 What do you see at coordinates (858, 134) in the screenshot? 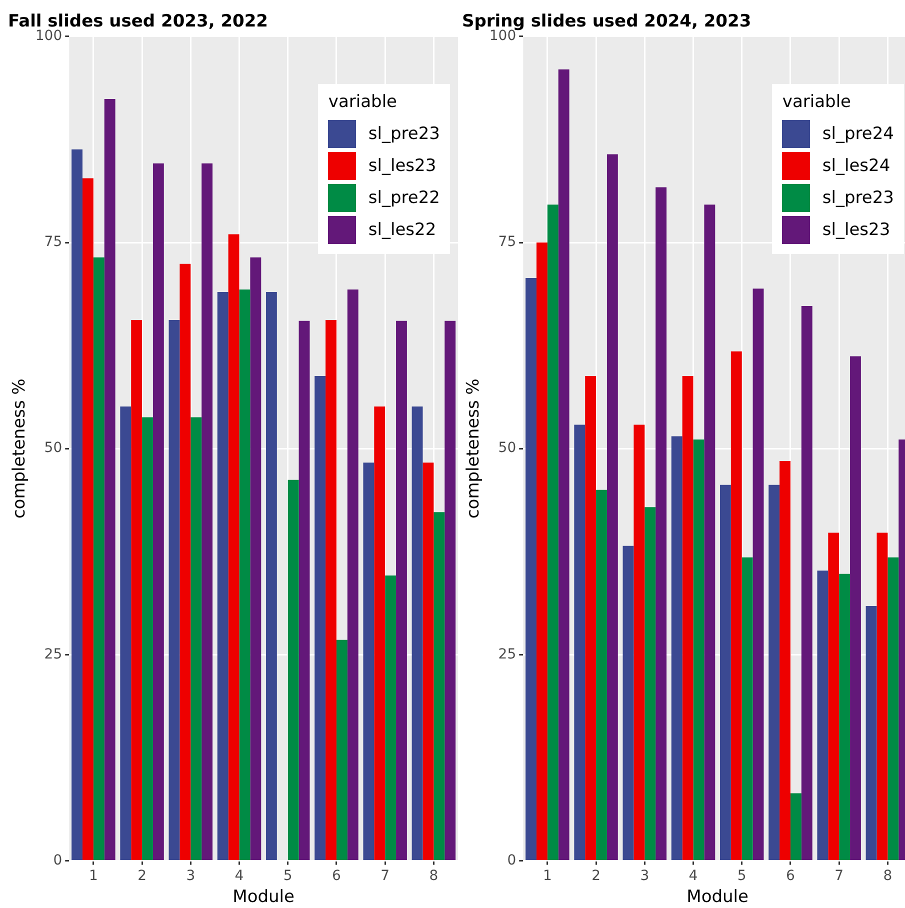
I see `legend-label: sl_pre24` at bounding box center [858, 134].